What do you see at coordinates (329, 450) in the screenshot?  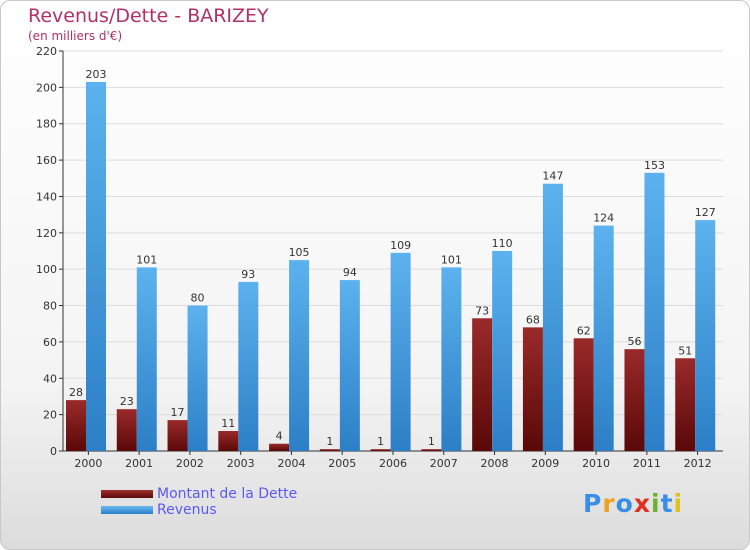 I see `bar-debt-2005` at bounding box center [329, 450].